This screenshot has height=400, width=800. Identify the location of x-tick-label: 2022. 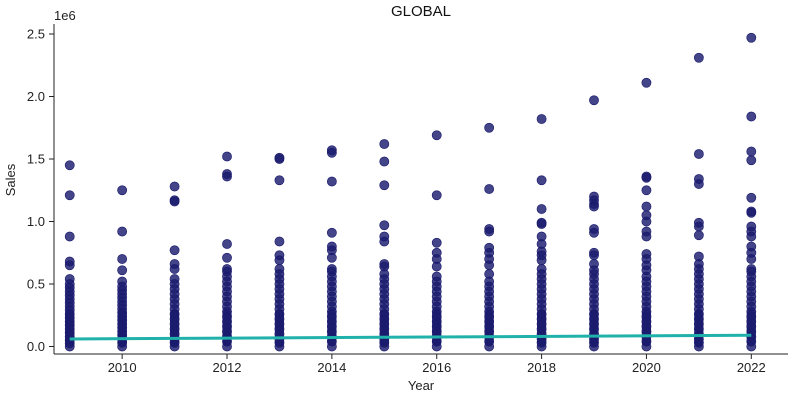
(751, 367).